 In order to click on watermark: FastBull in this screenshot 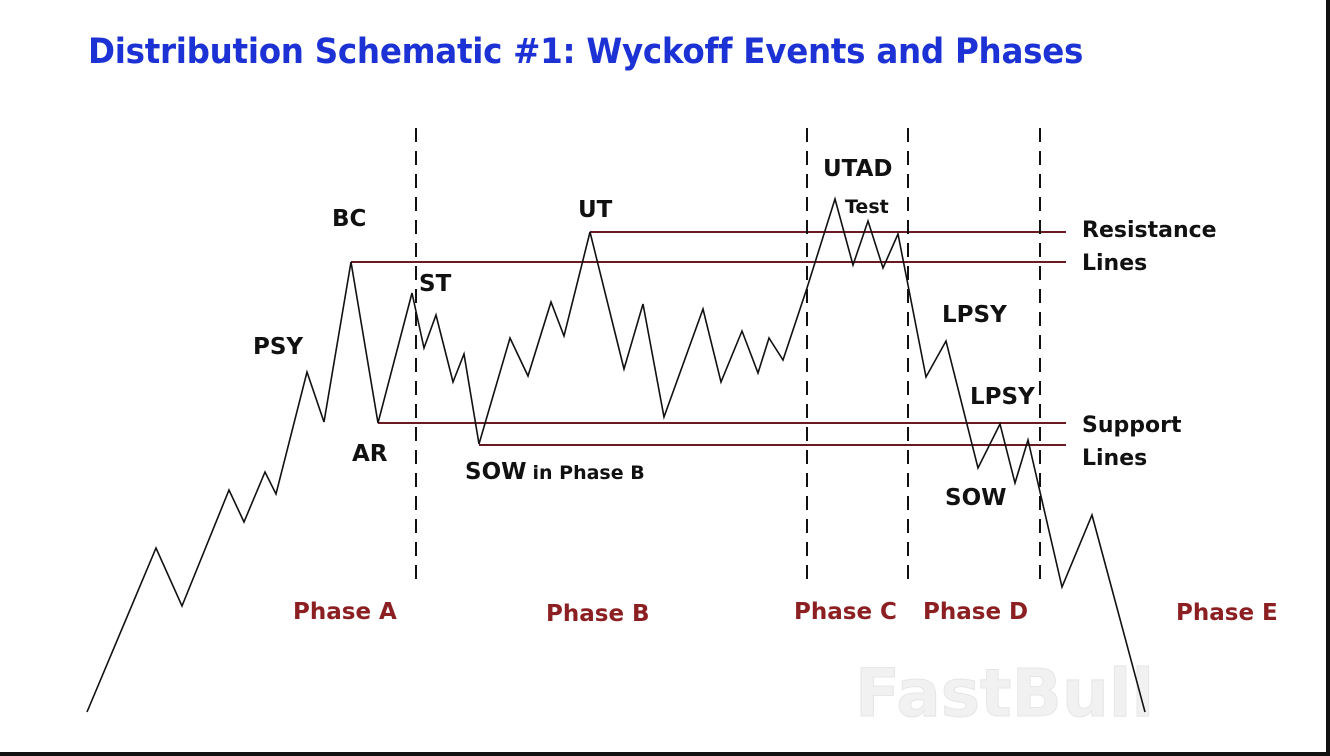, I will do `click(1004, 693)`.